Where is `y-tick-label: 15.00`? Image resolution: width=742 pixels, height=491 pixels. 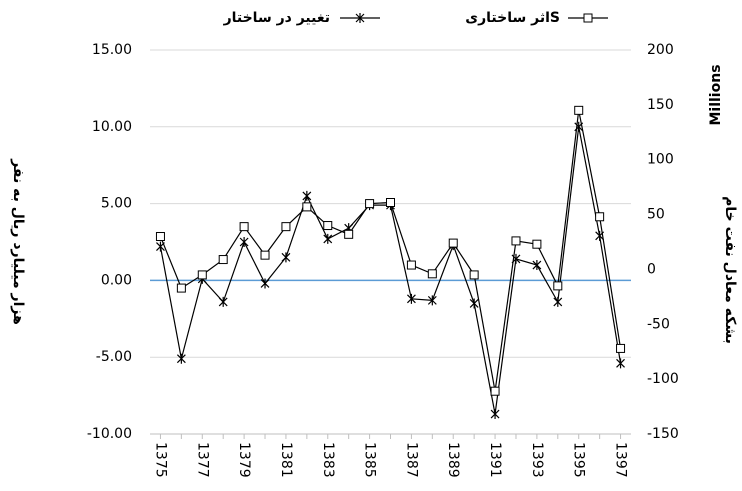
y-tick-label: 15.00 is located at coordinates (112, 50).